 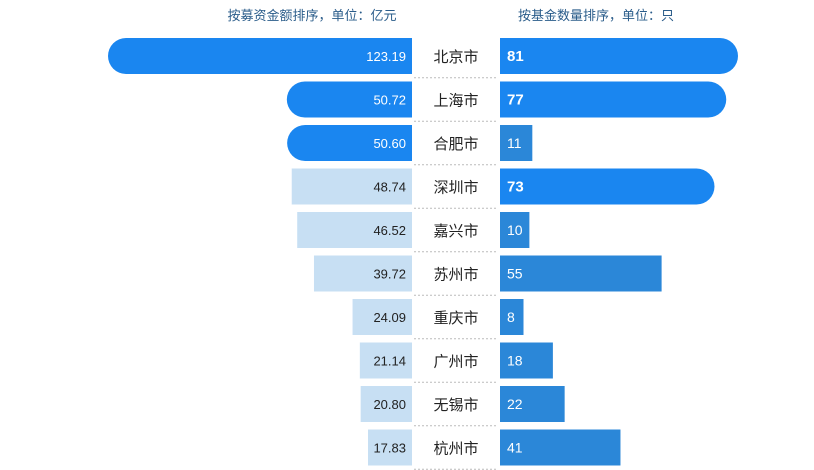 I want to click on city-label: 无锡市, so click(x=455, y=405).